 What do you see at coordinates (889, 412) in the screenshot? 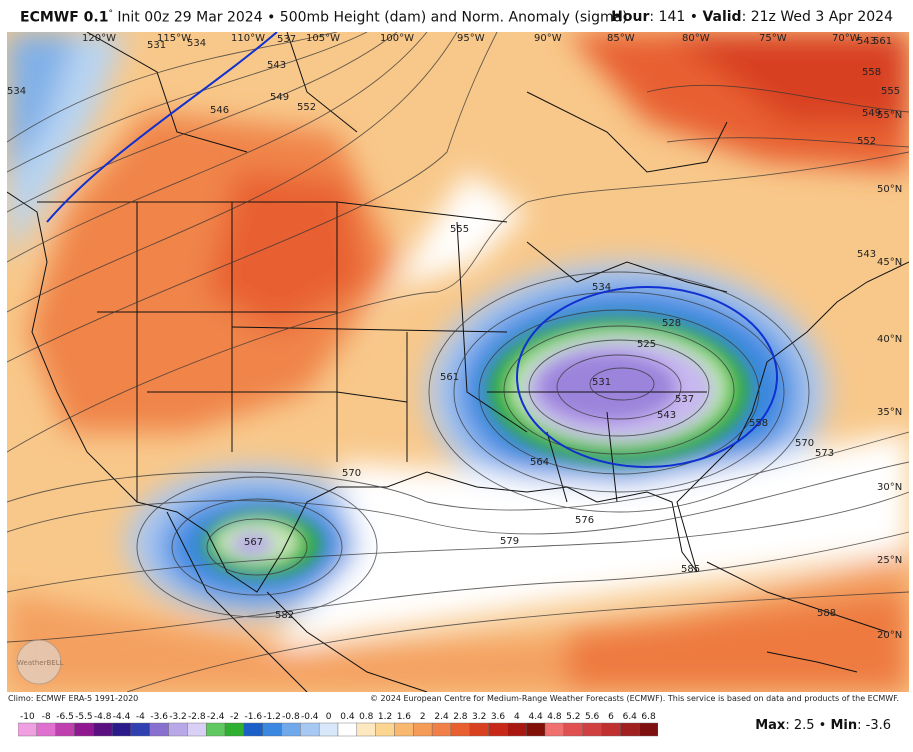
I see `lat-label: 35°N` at bounding box center [889, 412].